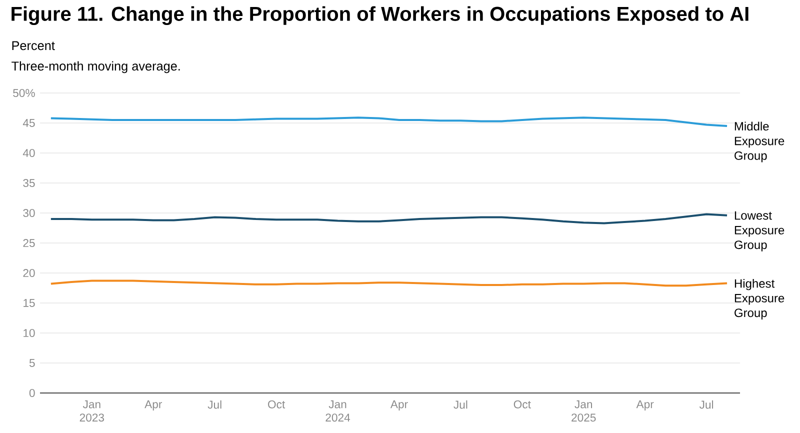 This screenshot has height=433, width=800. What do you see at coordinates (29, 213) in the screenshot?
I see `y-tick-label: 30` at bounding box center [29, 213].